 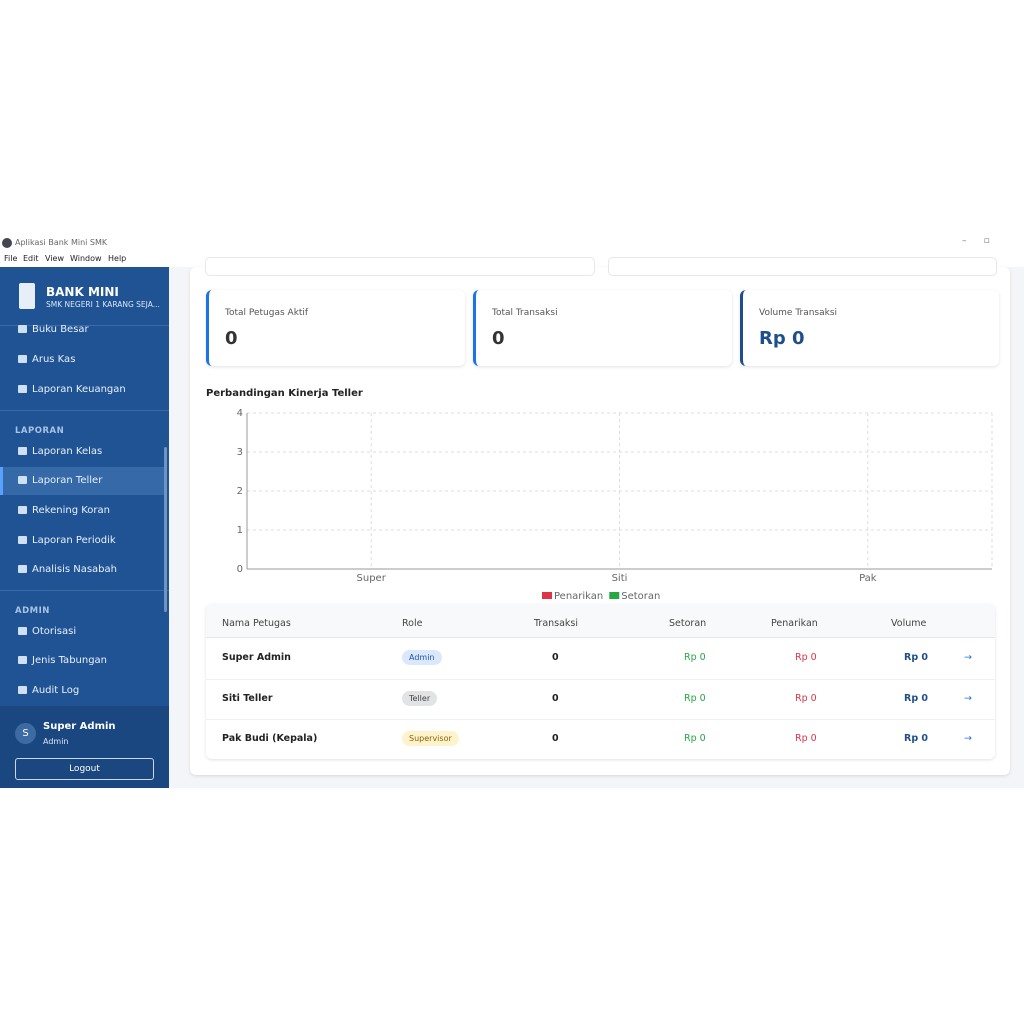 I want to click on user-name: Super Admin, so click(x=79, y=726).